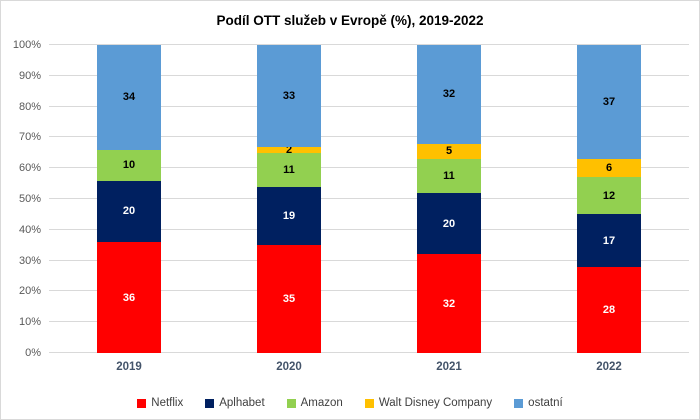 The height and width of the screenshot is (420, 700). Describe the element at coordinates (609, 367) in the screenshot. I see `x-axis-label-2022: 2022` at that location.